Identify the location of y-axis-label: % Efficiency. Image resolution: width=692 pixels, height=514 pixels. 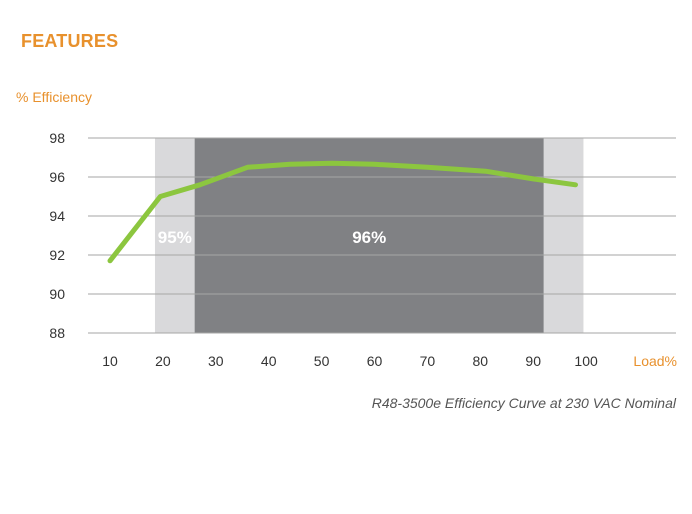
(54, 97).